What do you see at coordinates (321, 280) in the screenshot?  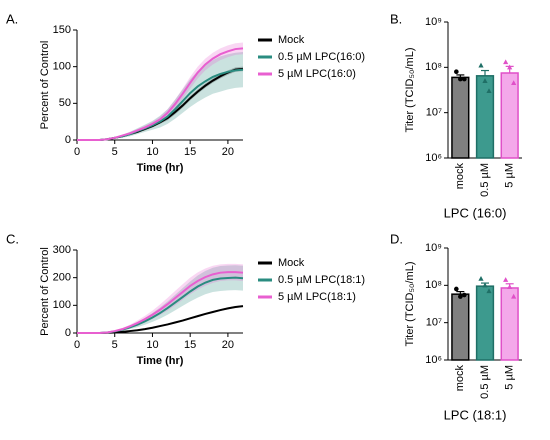 I see `legend-label: 0.5 µM LPC(18:1)` at bounding box center [321, 280].